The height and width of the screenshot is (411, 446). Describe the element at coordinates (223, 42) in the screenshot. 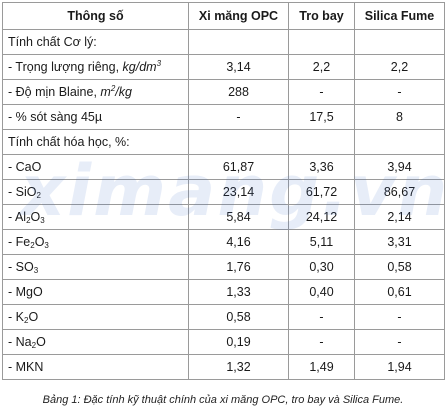

I see `section-physical-row: Tính chất Cơ lý:` at that location.